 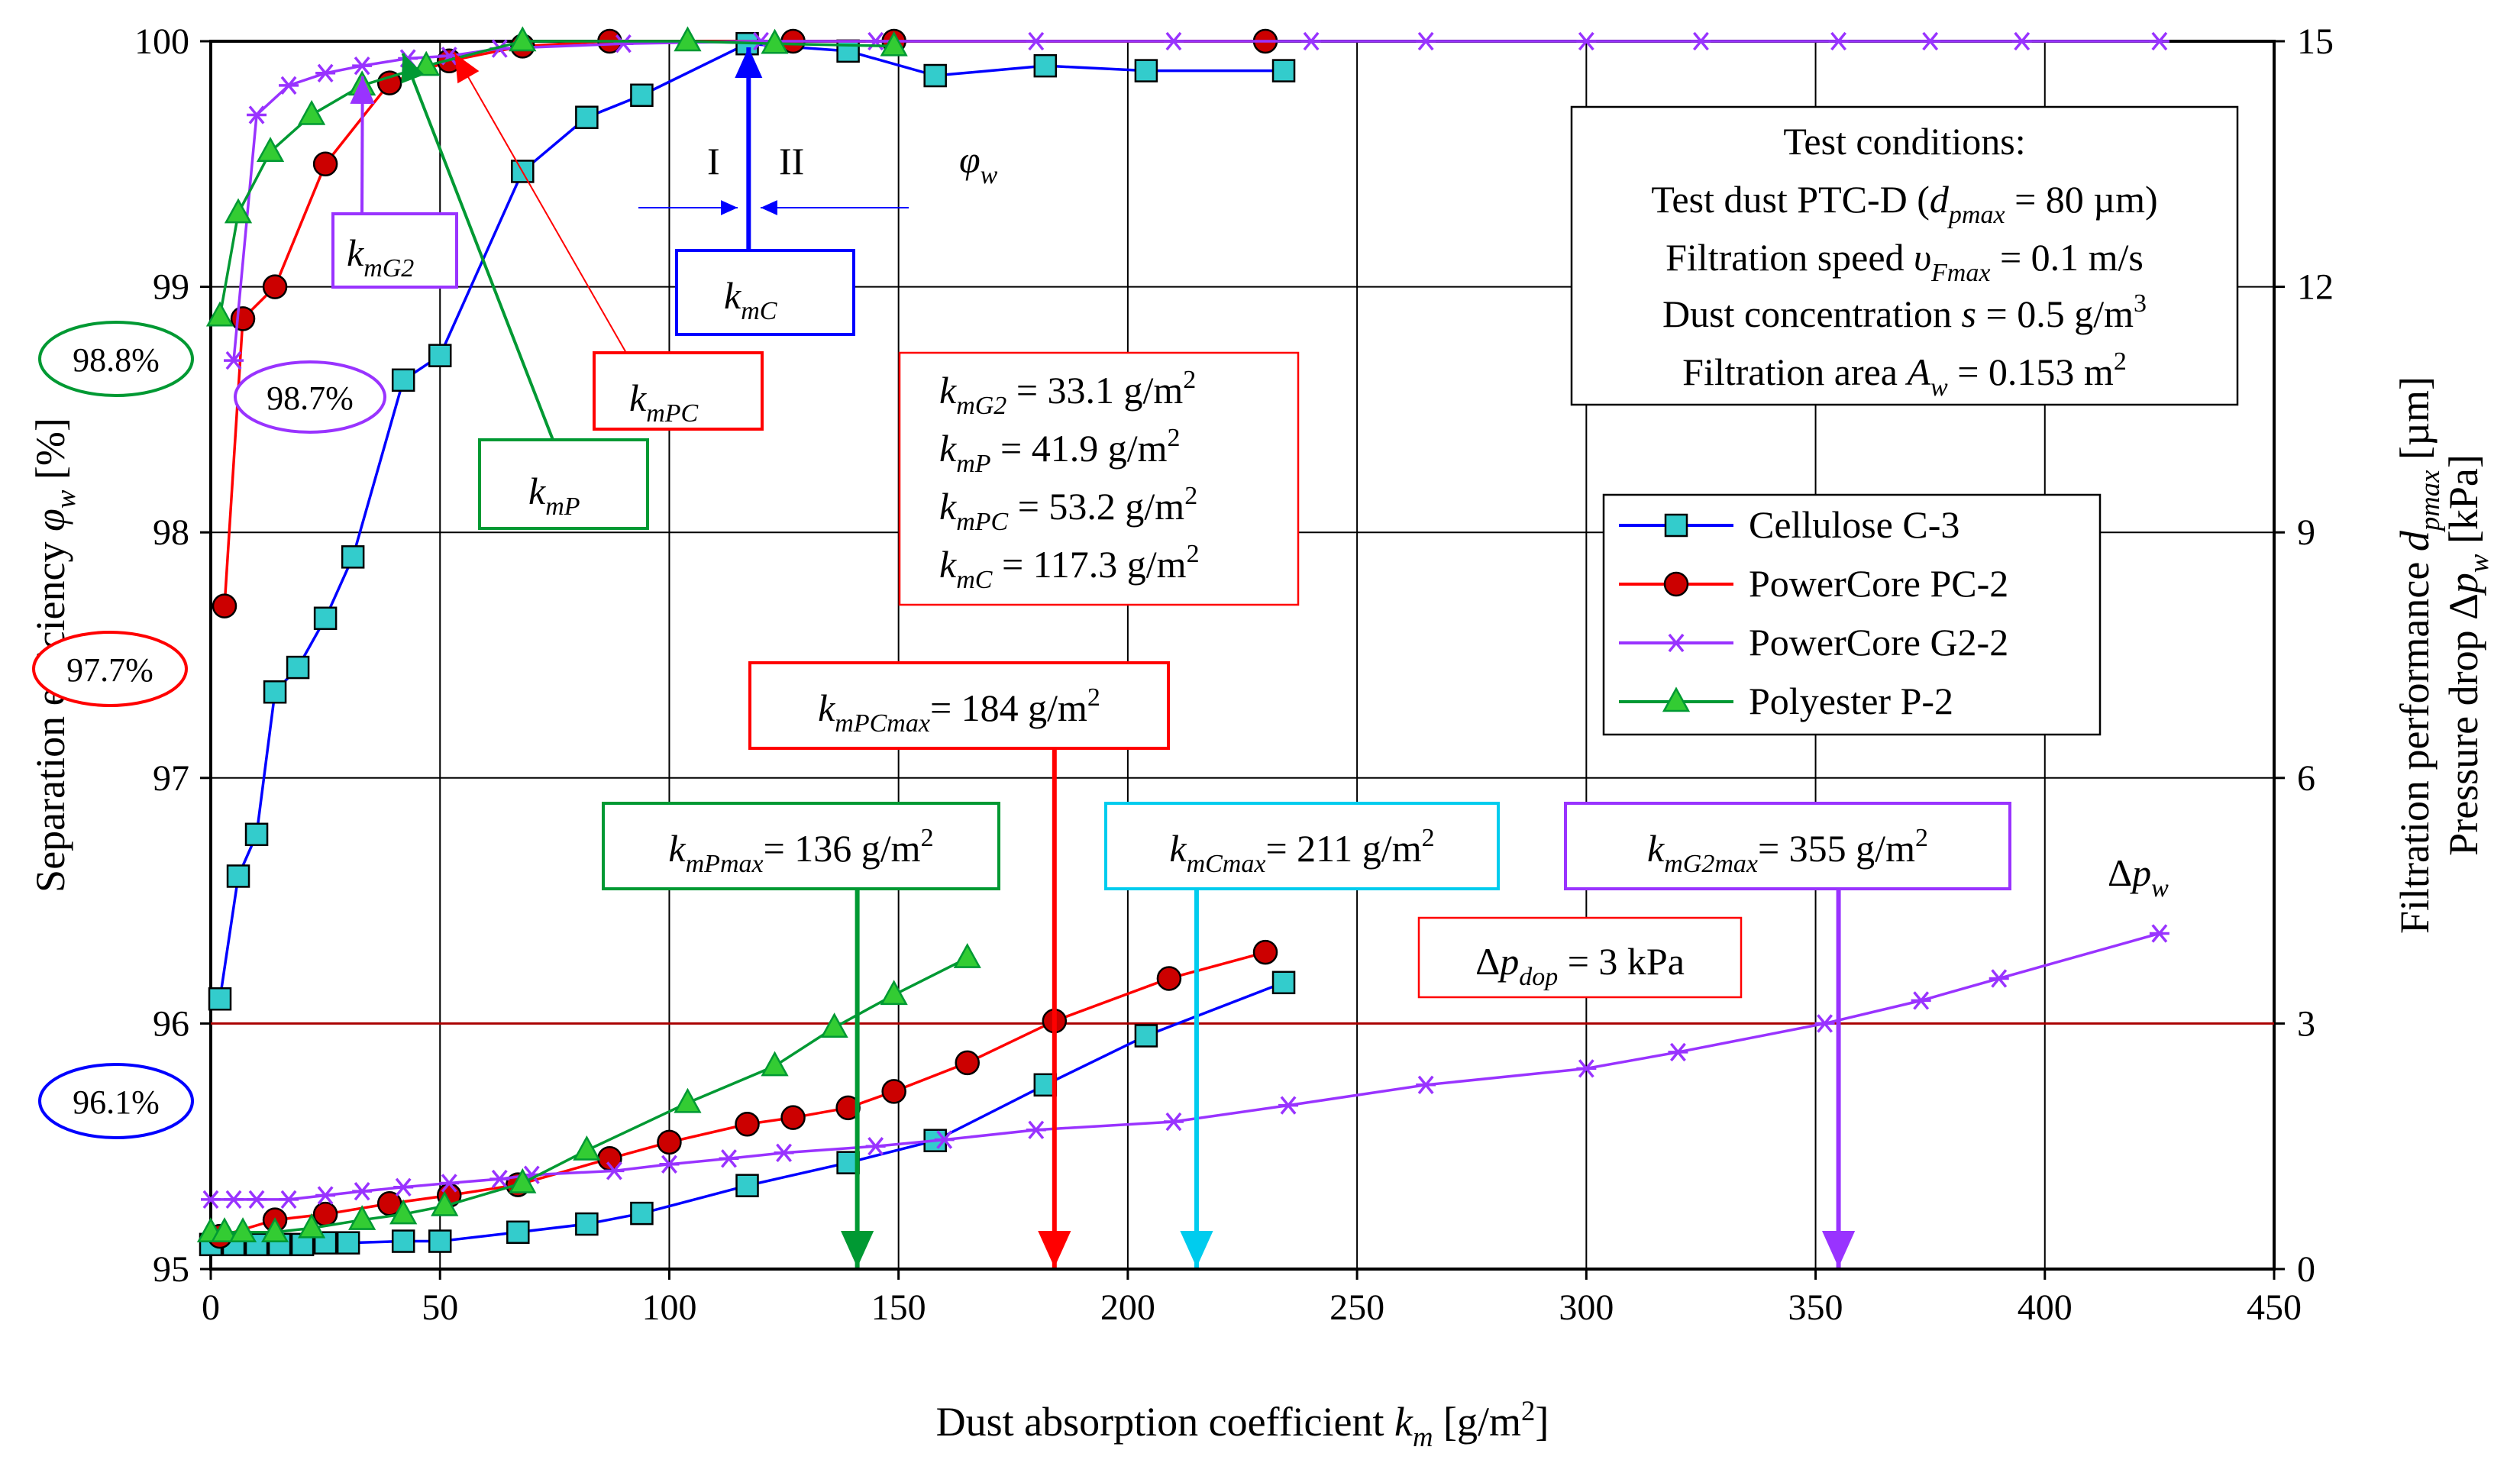 I want to click on y-right-tick-label: 12, so click(x=2316, y=287).